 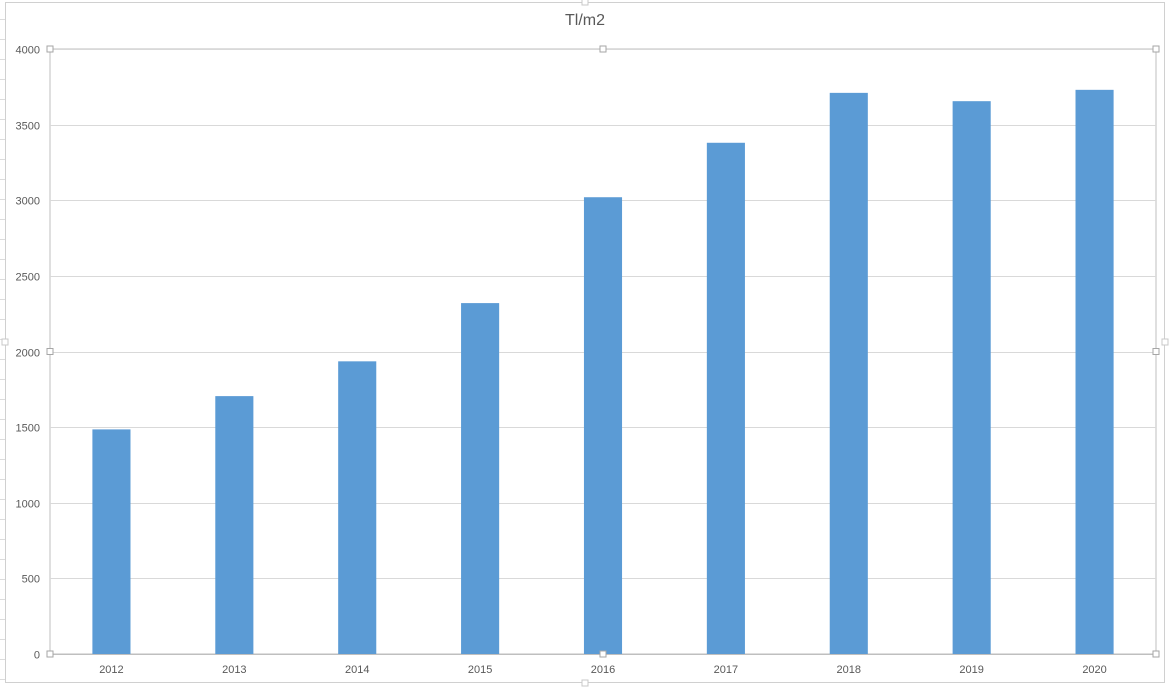 What do you see at coordinates (28, 278) in the screenshot?
I see `y-tick-label: 2500` at bounding box center [28, 278].